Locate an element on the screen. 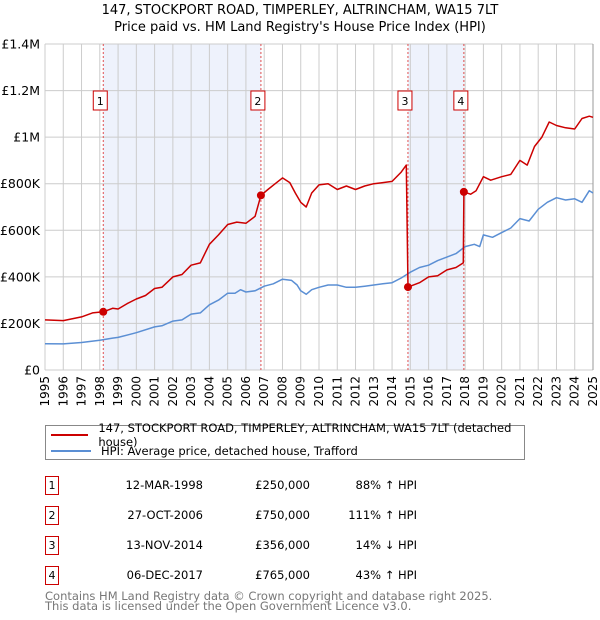  y-tick-label: £0 is located at coordinates (32, 370).